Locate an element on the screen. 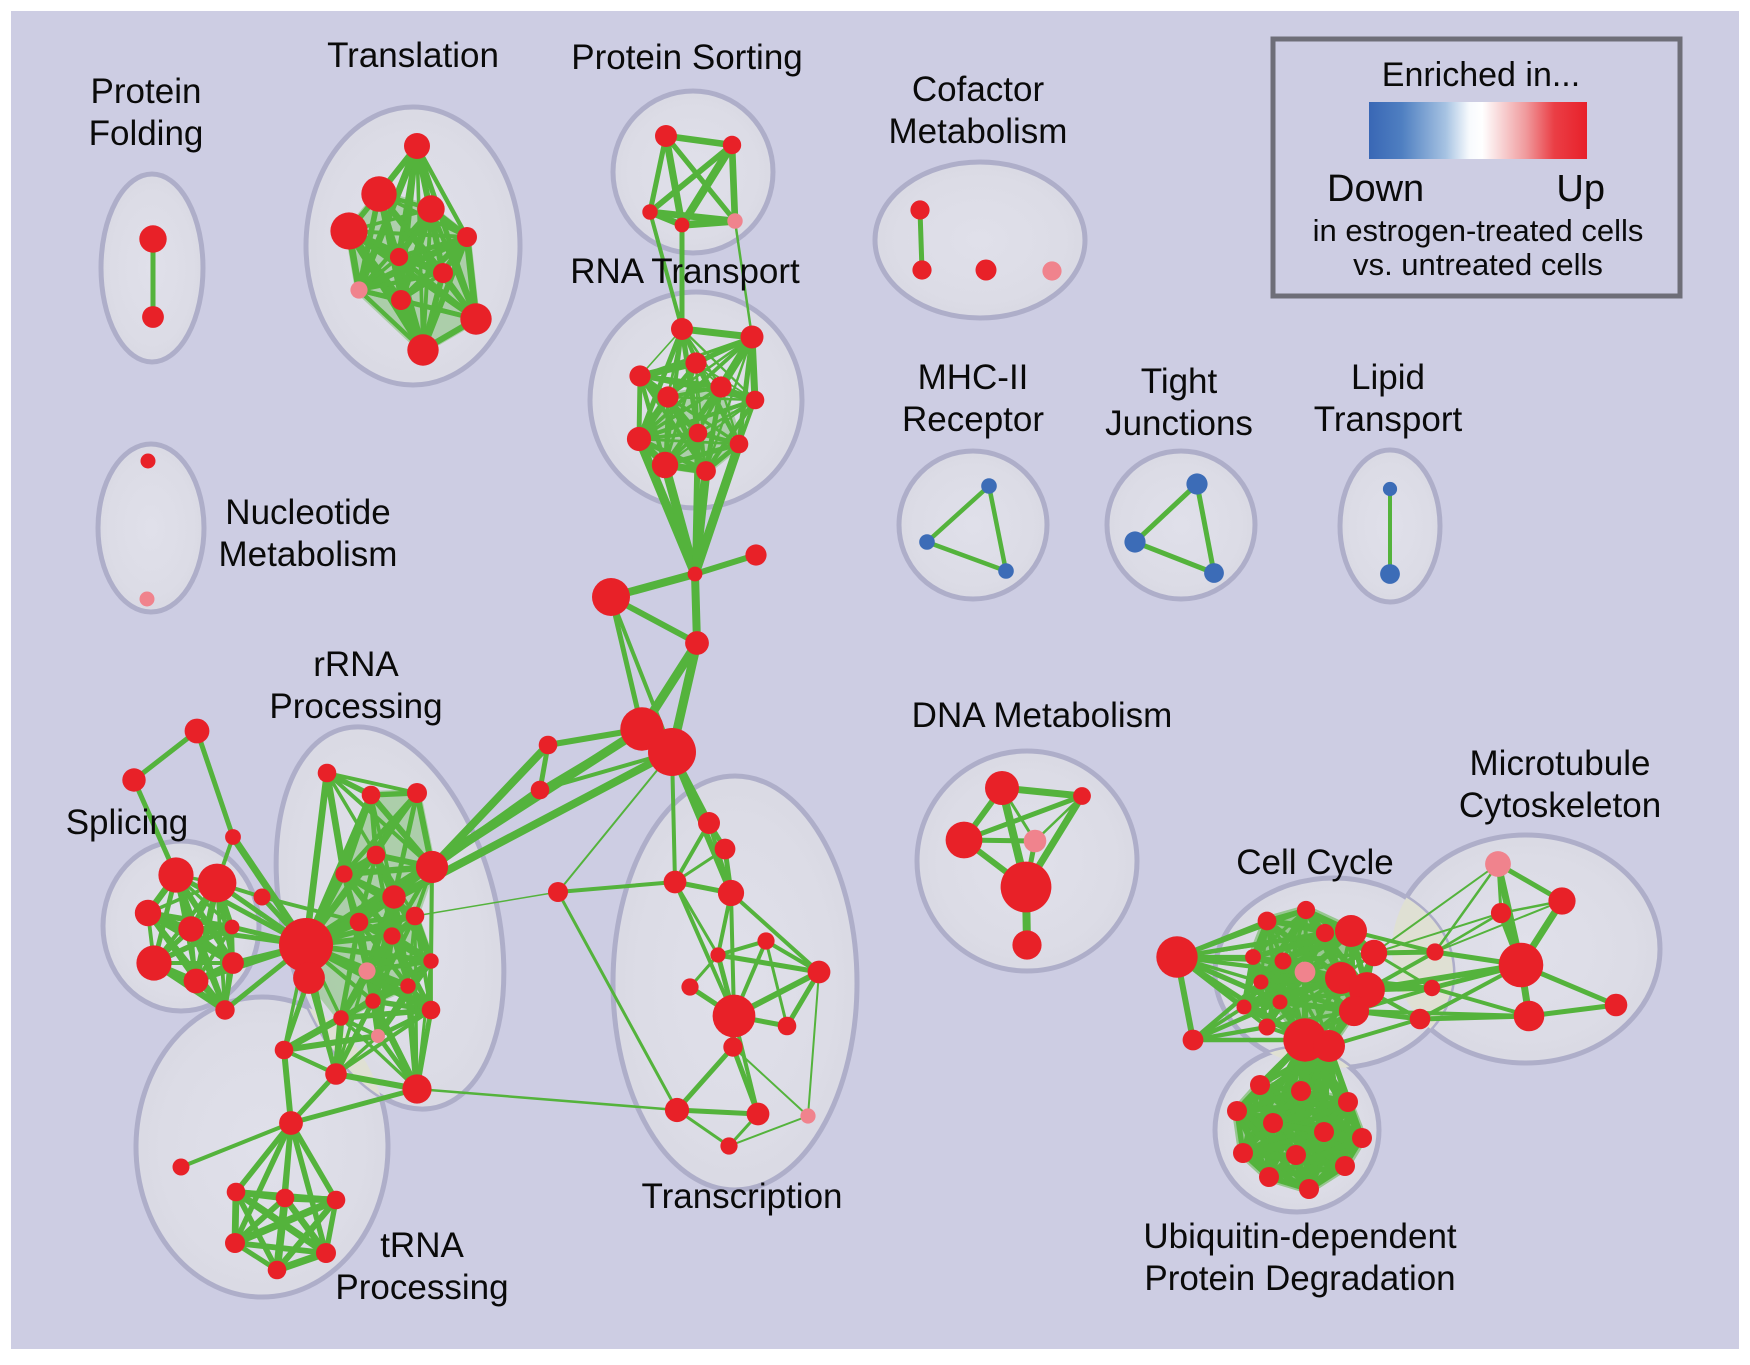  svg-text: Junctions is located at coordinates (1179, 423).